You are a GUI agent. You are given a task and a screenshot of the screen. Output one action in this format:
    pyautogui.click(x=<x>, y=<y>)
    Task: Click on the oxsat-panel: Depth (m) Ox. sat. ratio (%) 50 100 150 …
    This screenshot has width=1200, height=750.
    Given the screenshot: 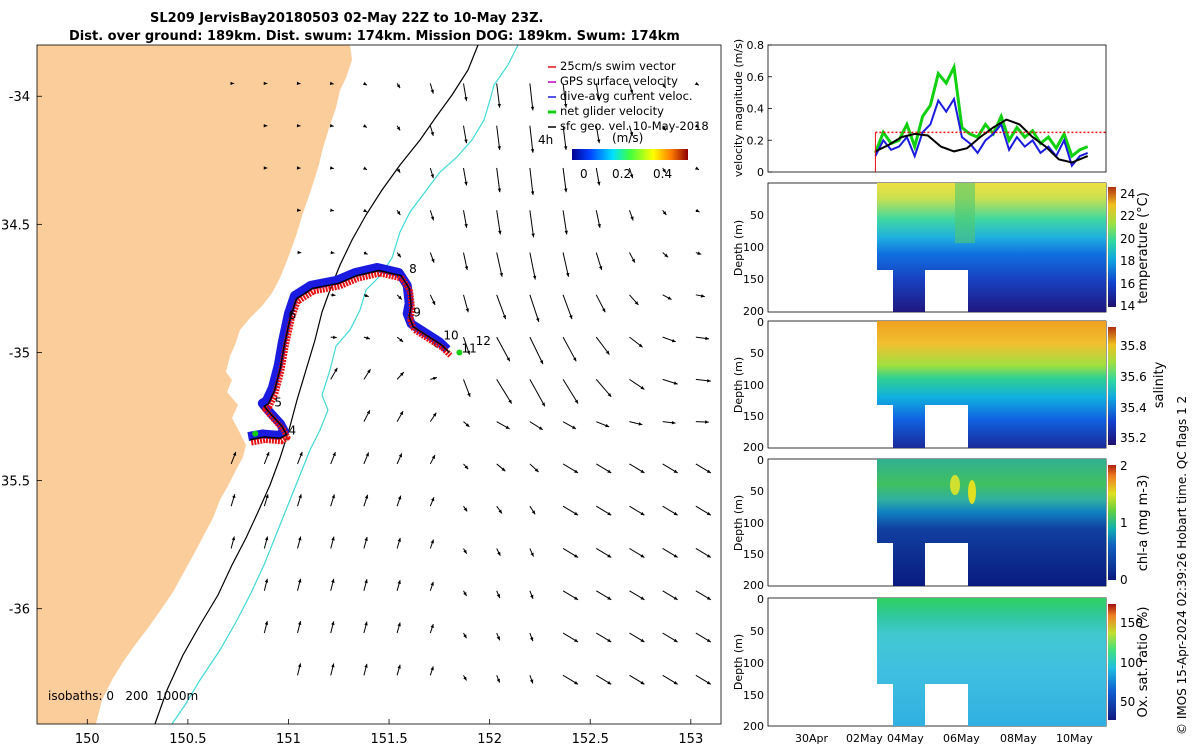 What is the action you would take?
    pyautogui.click(x=941, y=669)
    